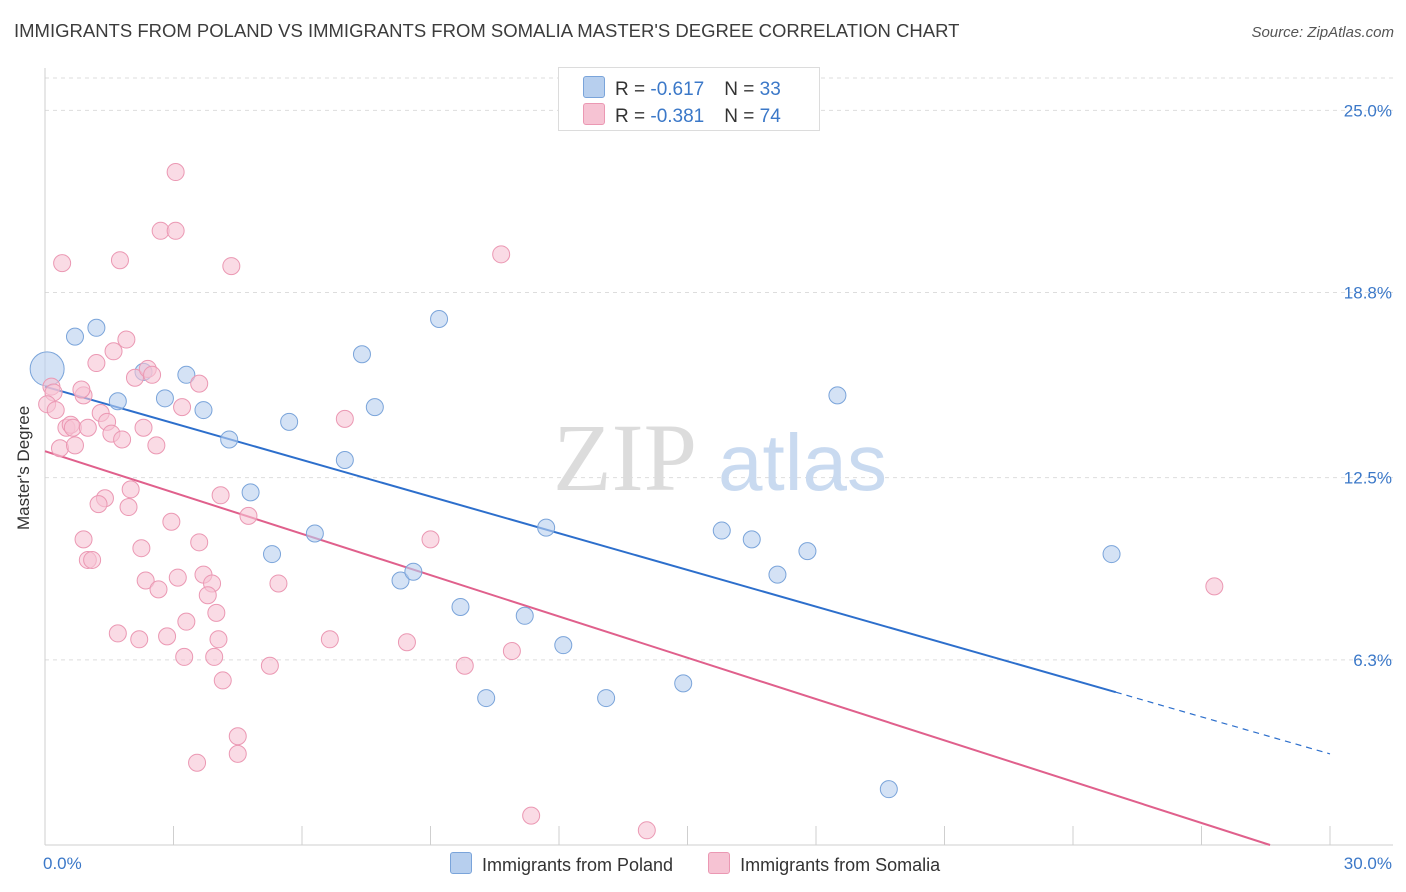  I want to click on y-axis-label: Master's Degree, so click(23, 467).